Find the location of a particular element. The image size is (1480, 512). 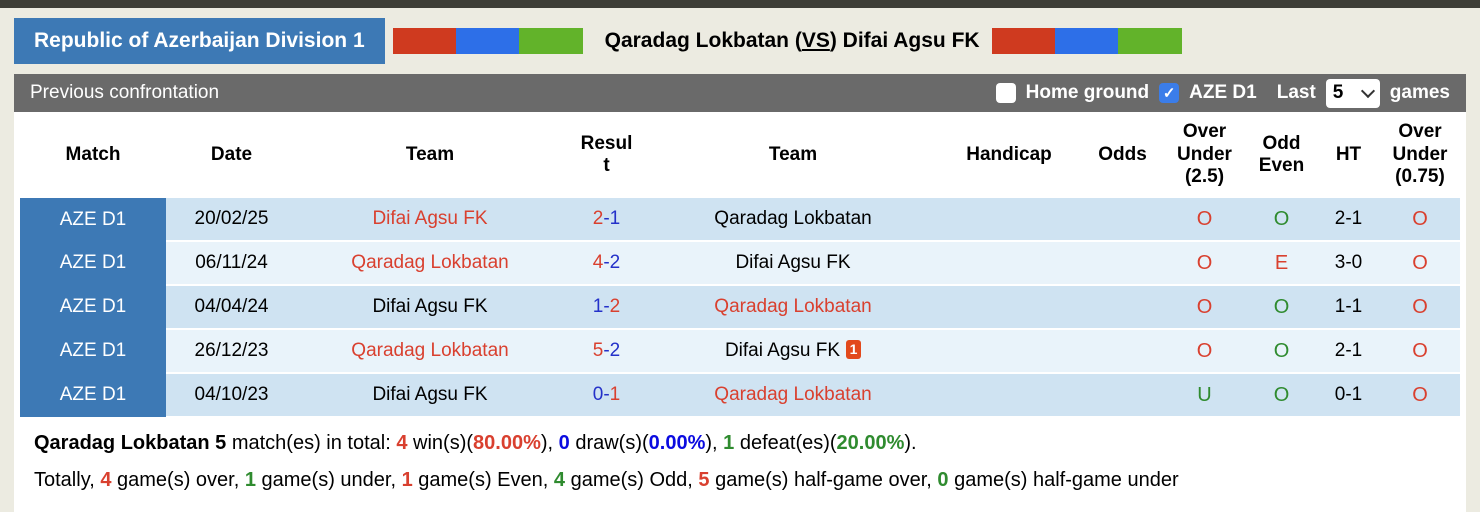

home-team-name: Qaradag Lokbatan is located at coordinates (430, 262).